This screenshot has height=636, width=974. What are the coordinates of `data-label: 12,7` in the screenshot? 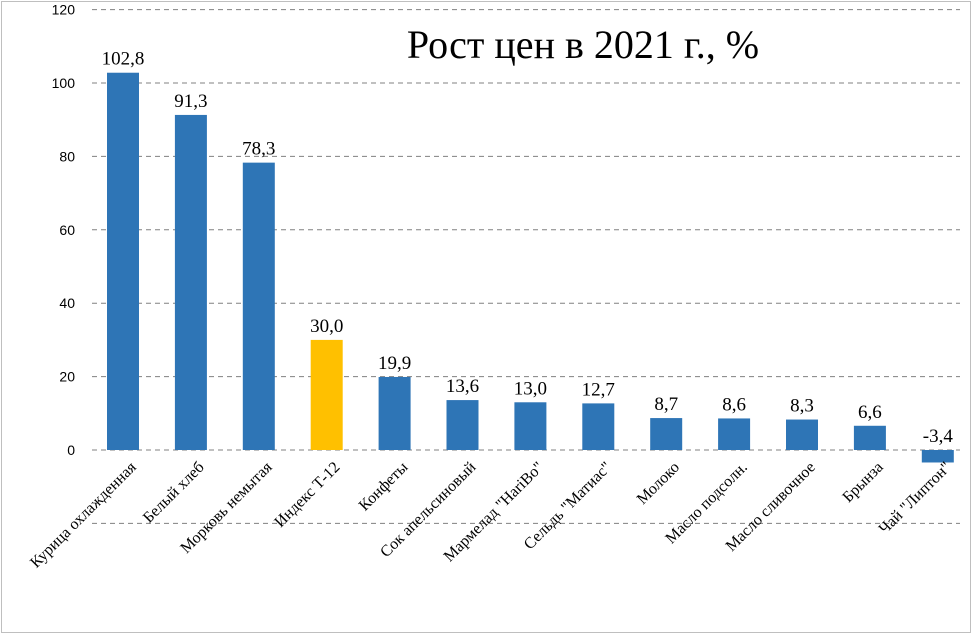 It's located at (598, 389).